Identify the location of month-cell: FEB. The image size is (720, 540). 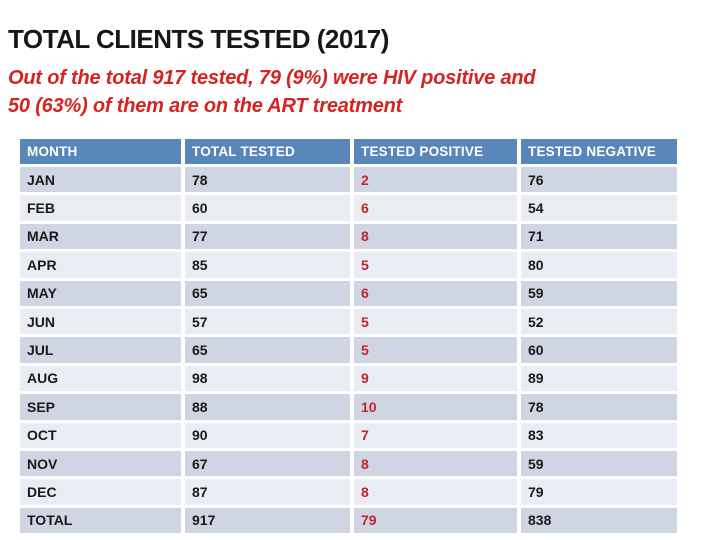
(102, 209).